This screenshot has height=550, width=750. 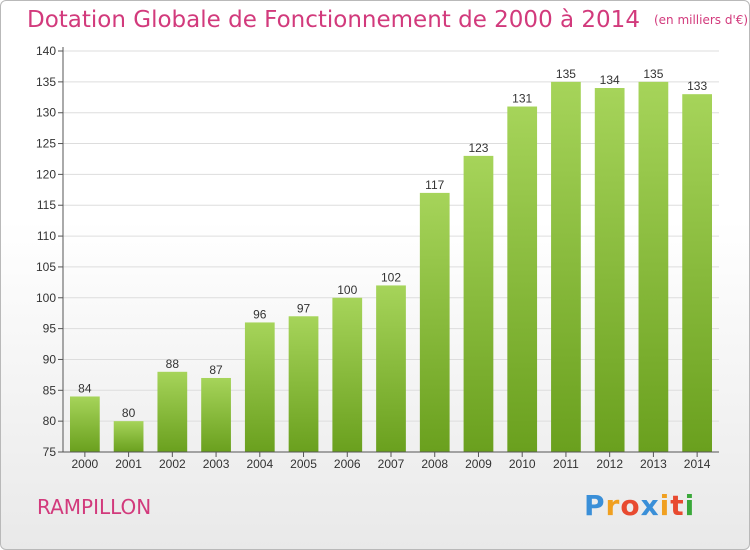 What do you see at coordinates (216, 370) in the screenshot?
I see `value-label-2003: 87` at bounding box center [216, 370].